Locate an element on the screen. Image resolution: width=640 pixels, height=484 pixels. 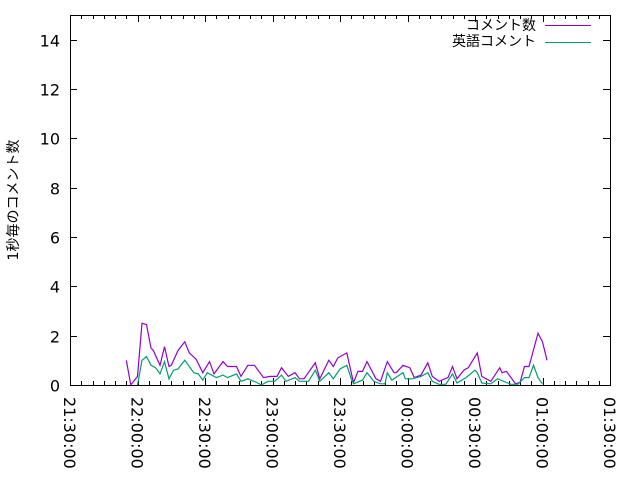
x-tick-label: 23:30:00 is located at coordinates (339, 433).